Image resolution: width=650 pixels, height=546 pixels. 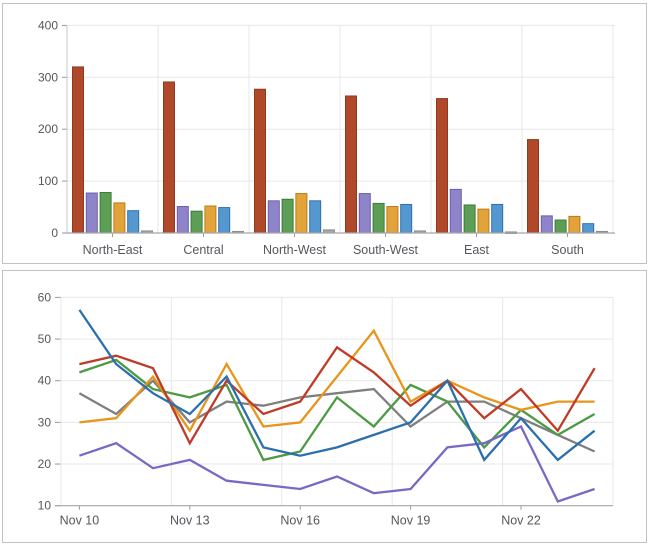 What do you see at coordinates (533, 186) in the screenshot?
I see `bar-series-red-south` at bounding box center [533, 186].